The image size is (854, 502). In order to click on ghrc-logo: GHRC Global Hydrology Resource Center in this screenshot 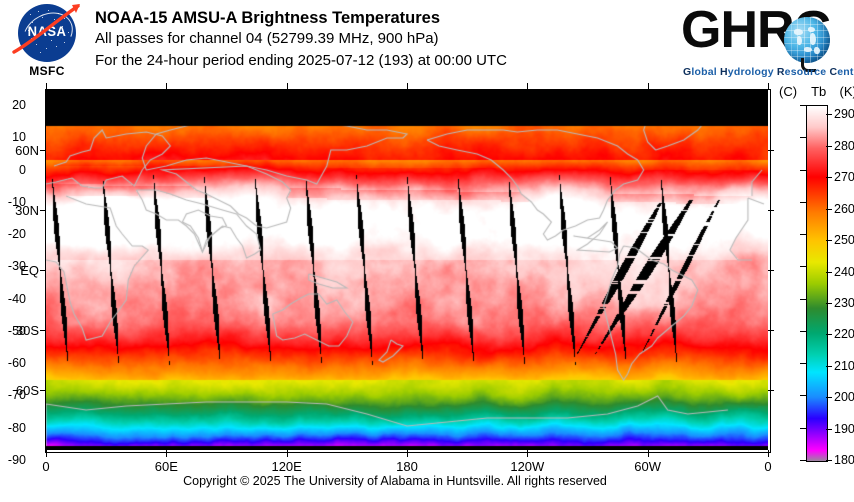, I will do `click(767, 41)`.